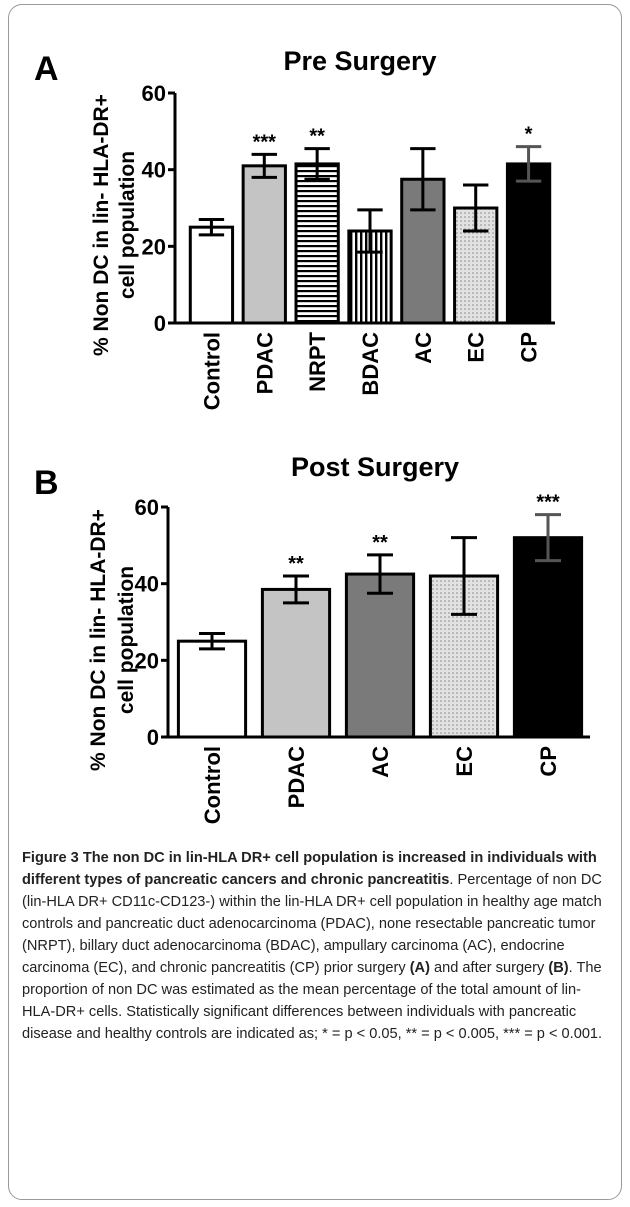  Describe the element at coordinates (359, 61) in the screenshot. I see `chart-title: Pre Surgery` at that location.